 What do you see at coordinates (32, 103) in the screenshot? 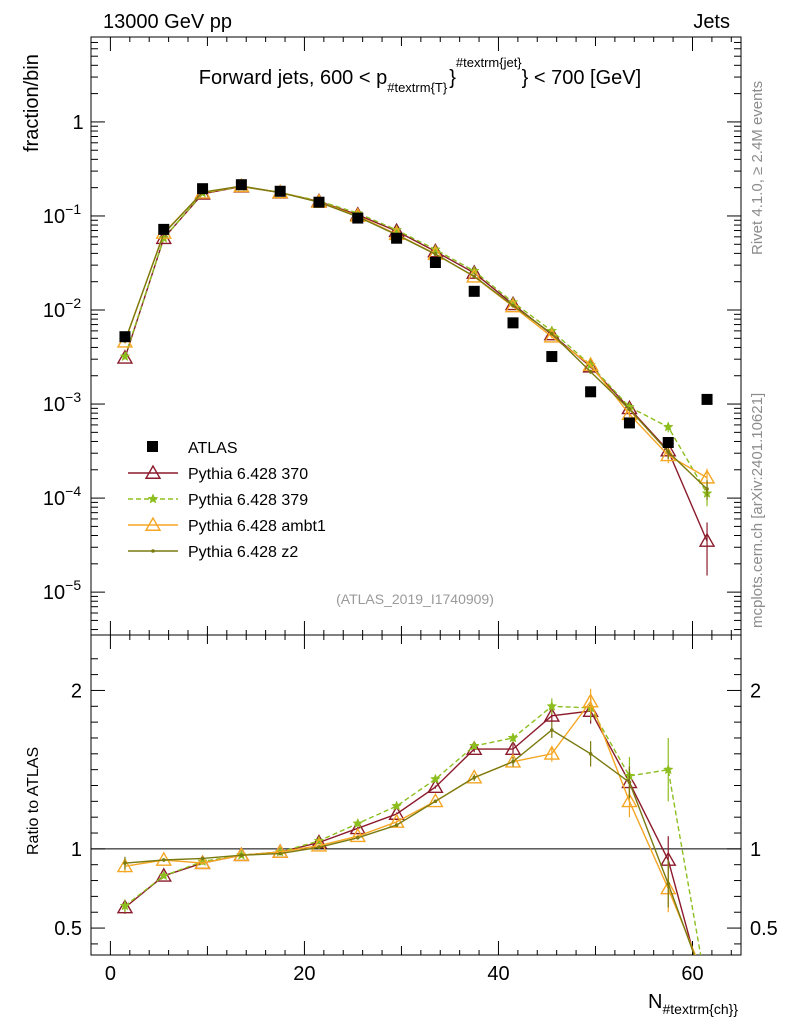
I see `y-axis-label-top: fraction/bin` at bounding box center [32, 103].